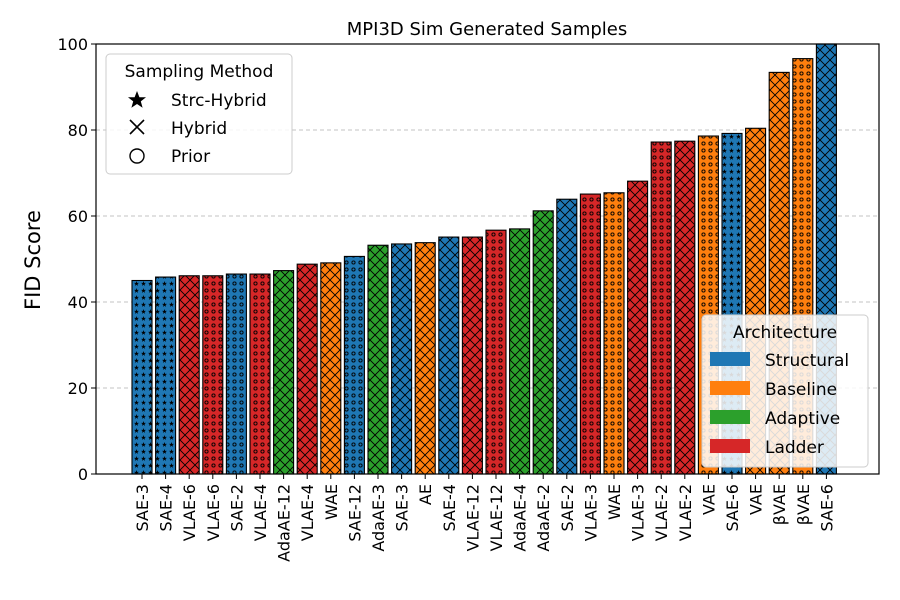 The image size is (900, 600). What do you see at coordinates (78, 130) in the screenshot?
I see `y-tick-label: 80` at bounding box center [78, 130].